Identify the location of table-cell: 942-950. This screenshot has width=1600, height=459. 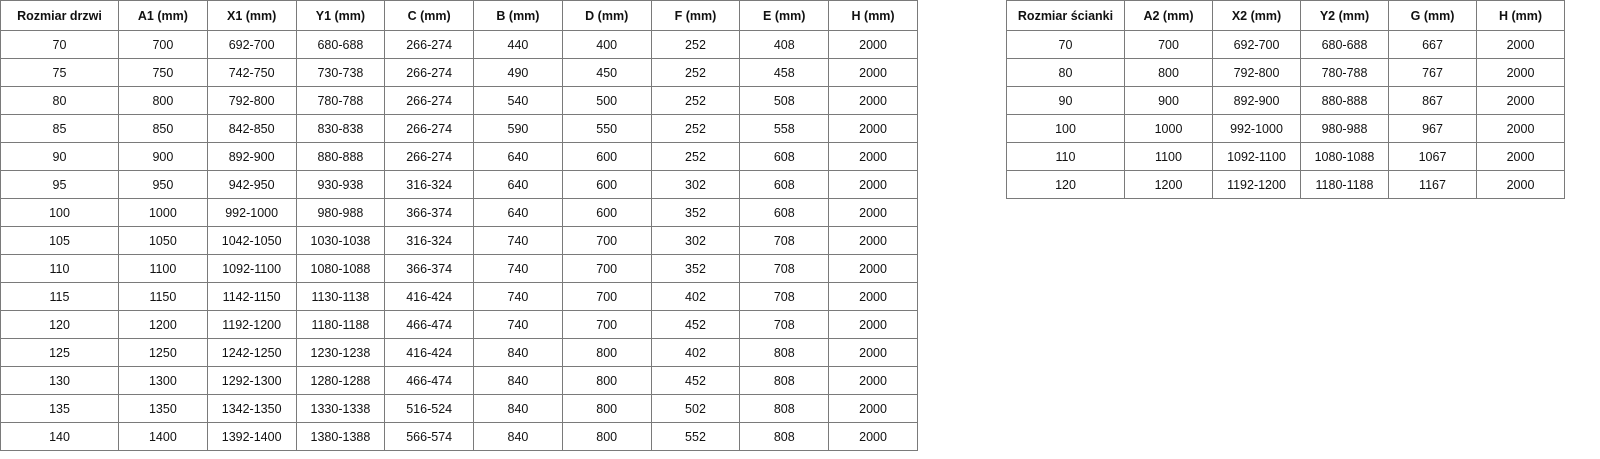
(251, 184).